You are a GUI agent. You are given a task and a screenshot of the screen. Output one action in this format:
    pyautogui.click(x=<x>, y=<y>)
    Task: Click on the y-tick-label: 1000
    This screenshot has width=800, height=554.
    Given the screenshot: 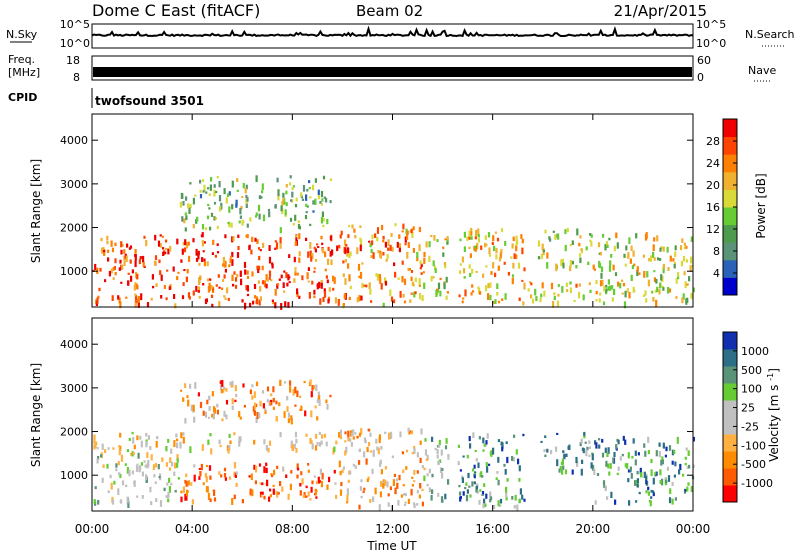 What is the action you would take?
    pyautogui.click(x=74, y=271)
    